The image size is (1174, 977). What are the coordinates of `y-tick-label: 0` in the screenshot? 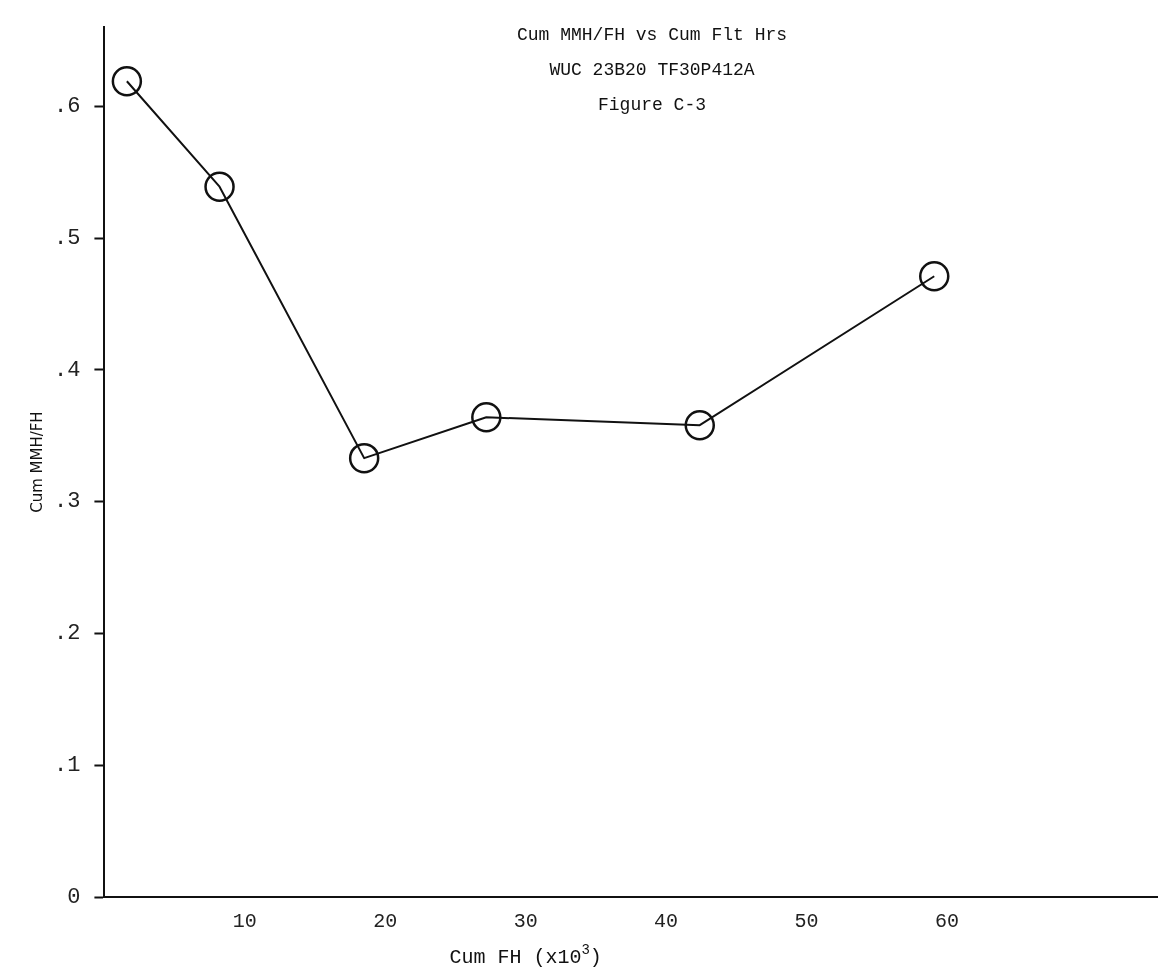 It's located at (74, 897).